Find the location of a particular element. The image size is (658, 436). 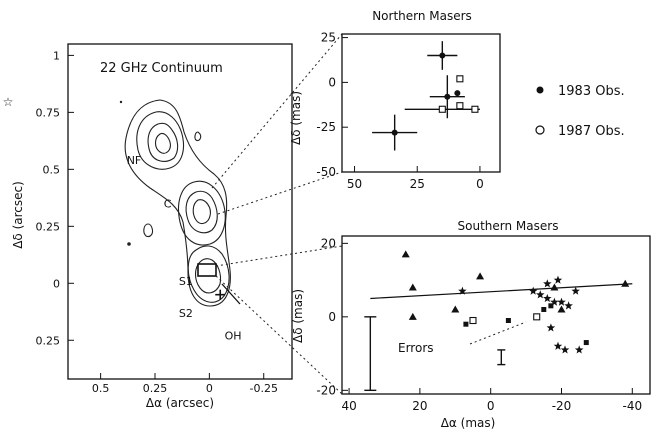

continuum-y-ticks: 1 0.75 0.5 0.25 0 0.25 is located at coordinates (55, 198).